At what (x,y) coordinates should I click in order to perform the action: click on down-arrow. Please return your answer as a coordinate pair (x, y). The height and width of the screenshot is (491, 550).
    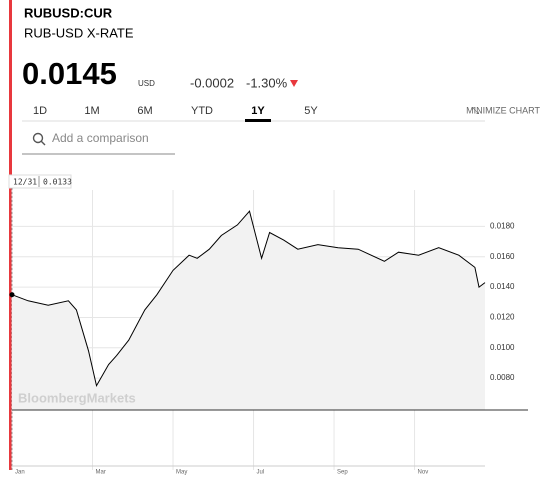
    Looking at the image, I should click on (294, 83).